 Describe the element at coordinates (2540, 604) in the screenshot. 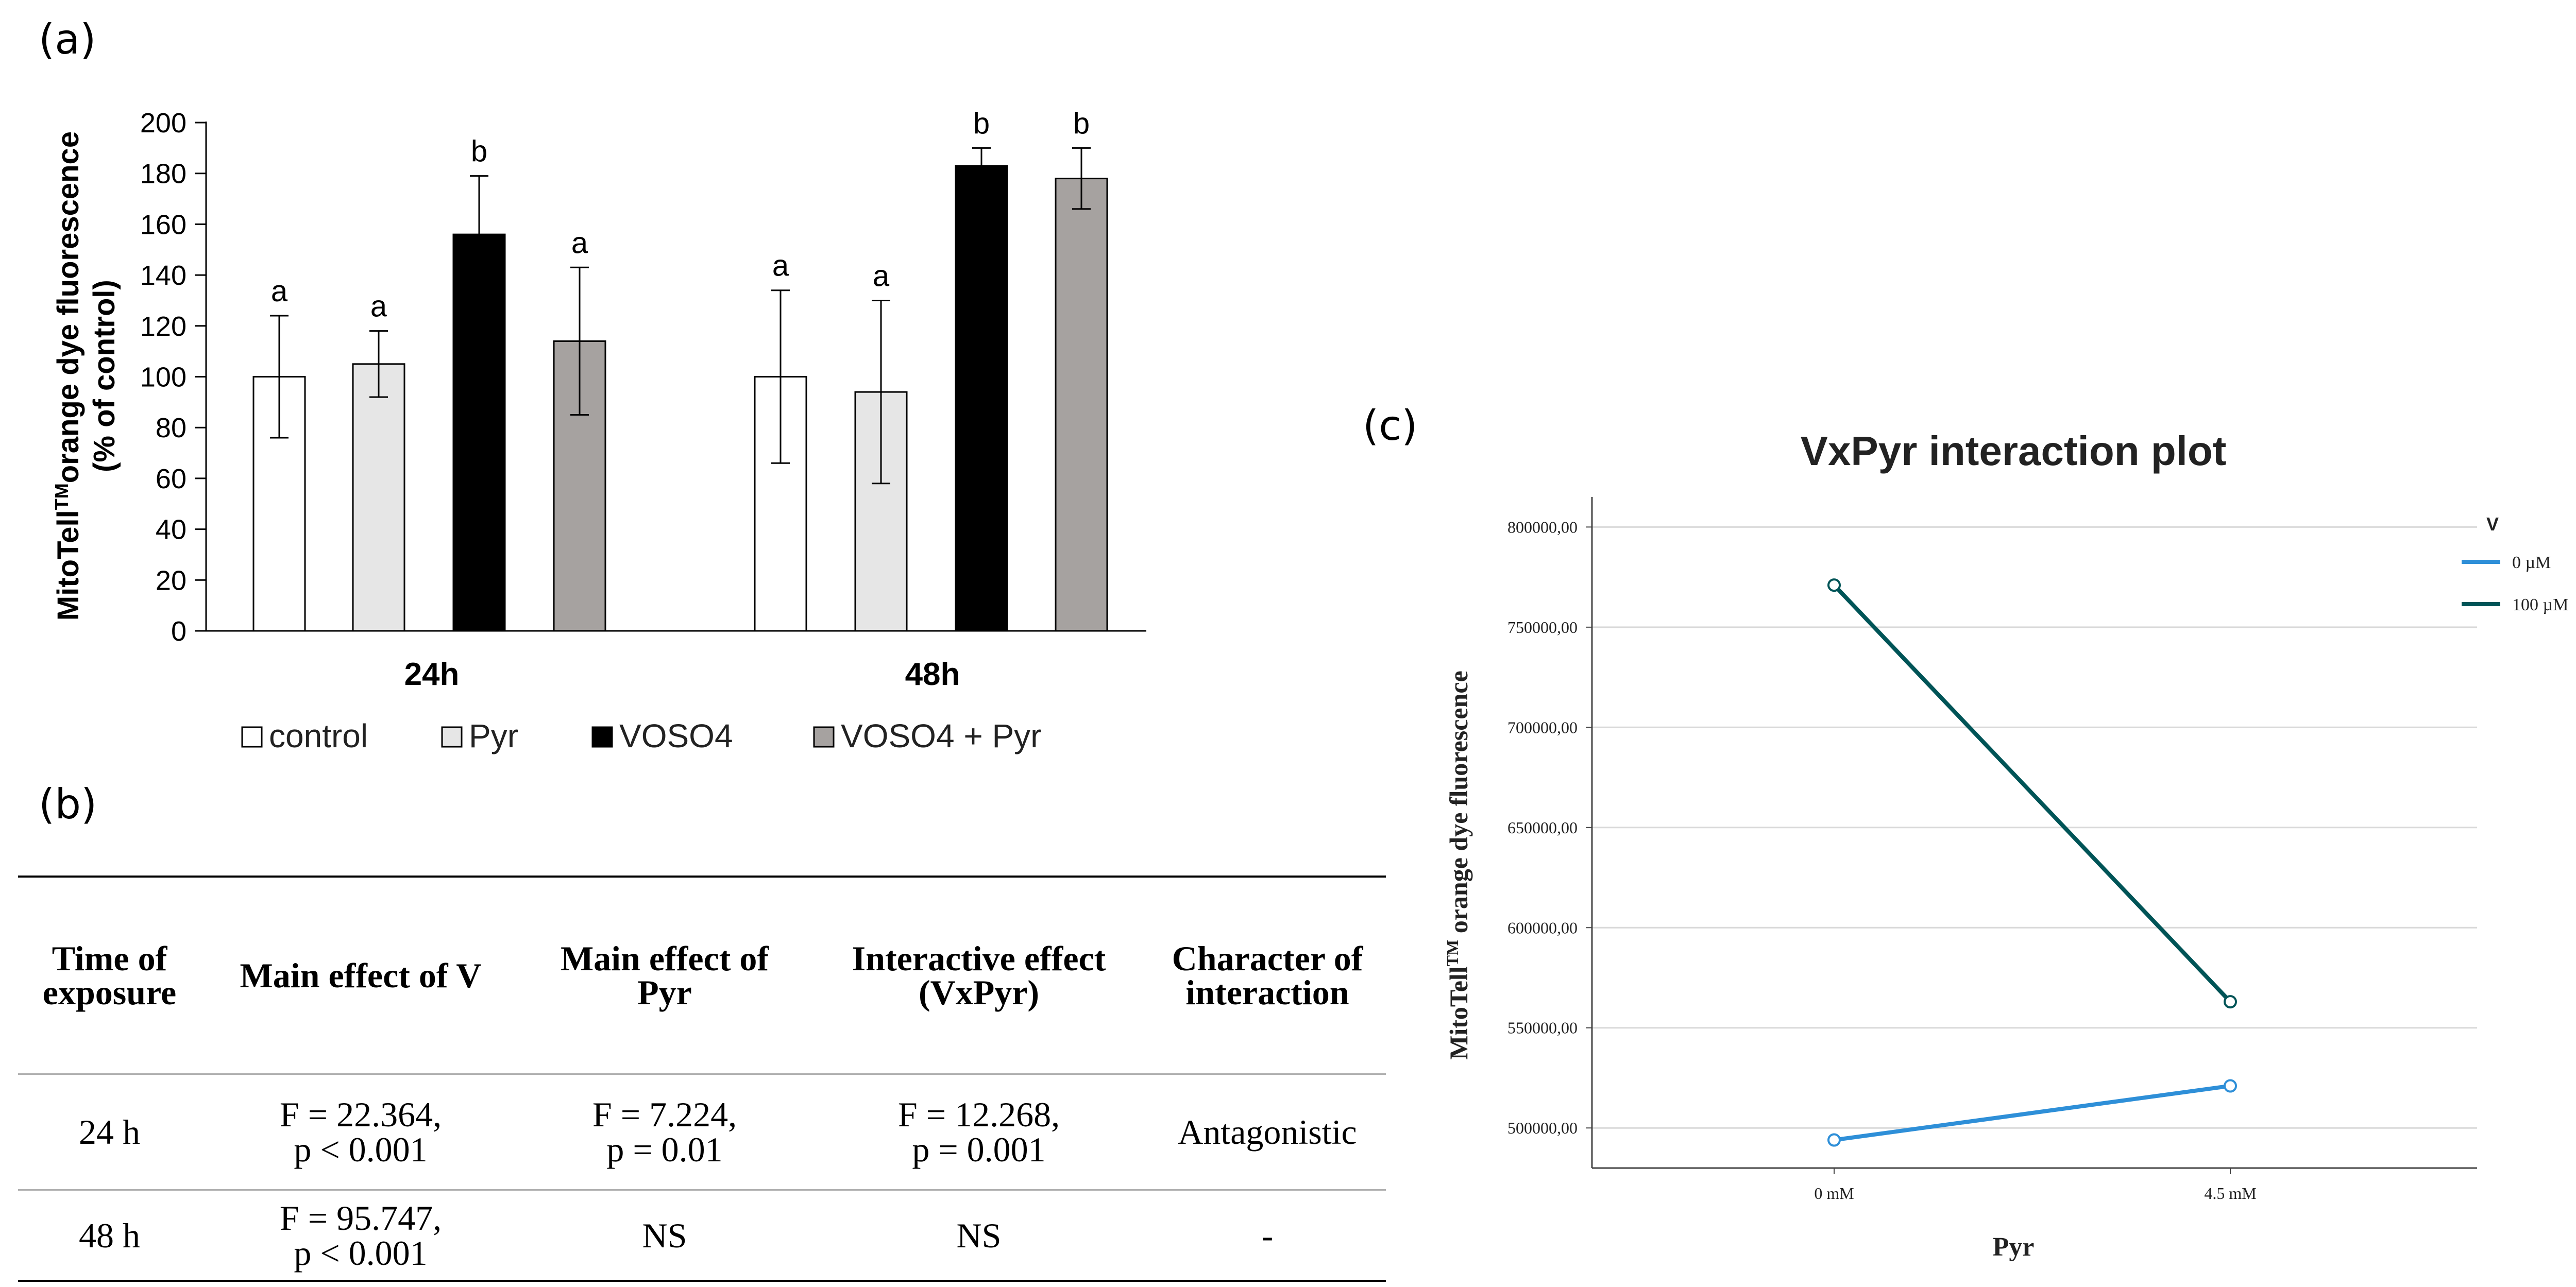

I see `legend-label: 100 µM` at that location.